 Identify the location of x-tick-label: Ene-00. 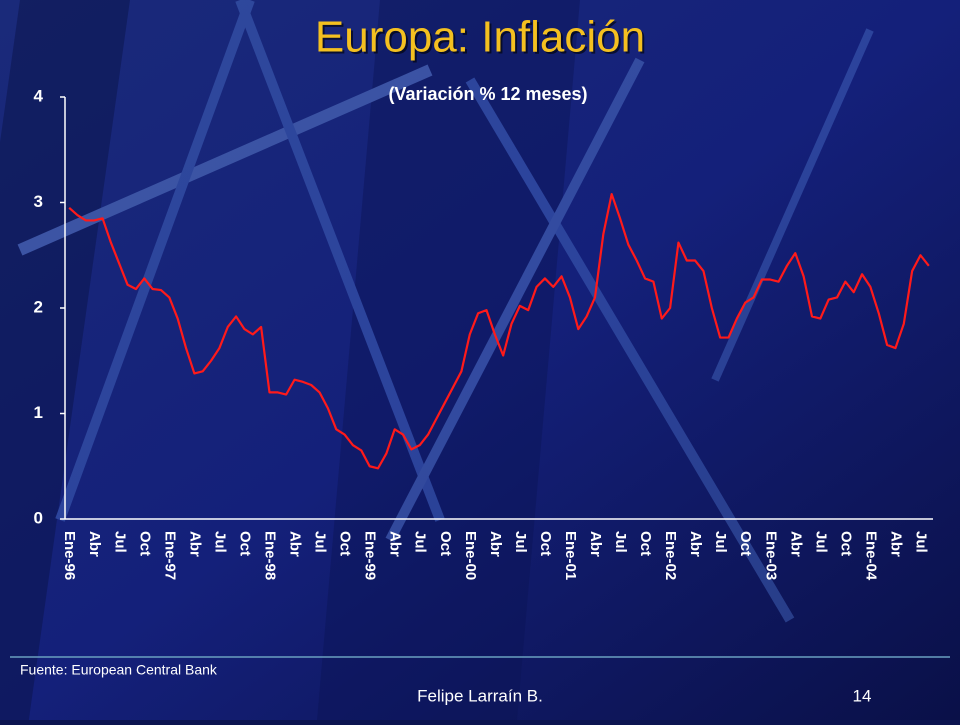
(470, 555).